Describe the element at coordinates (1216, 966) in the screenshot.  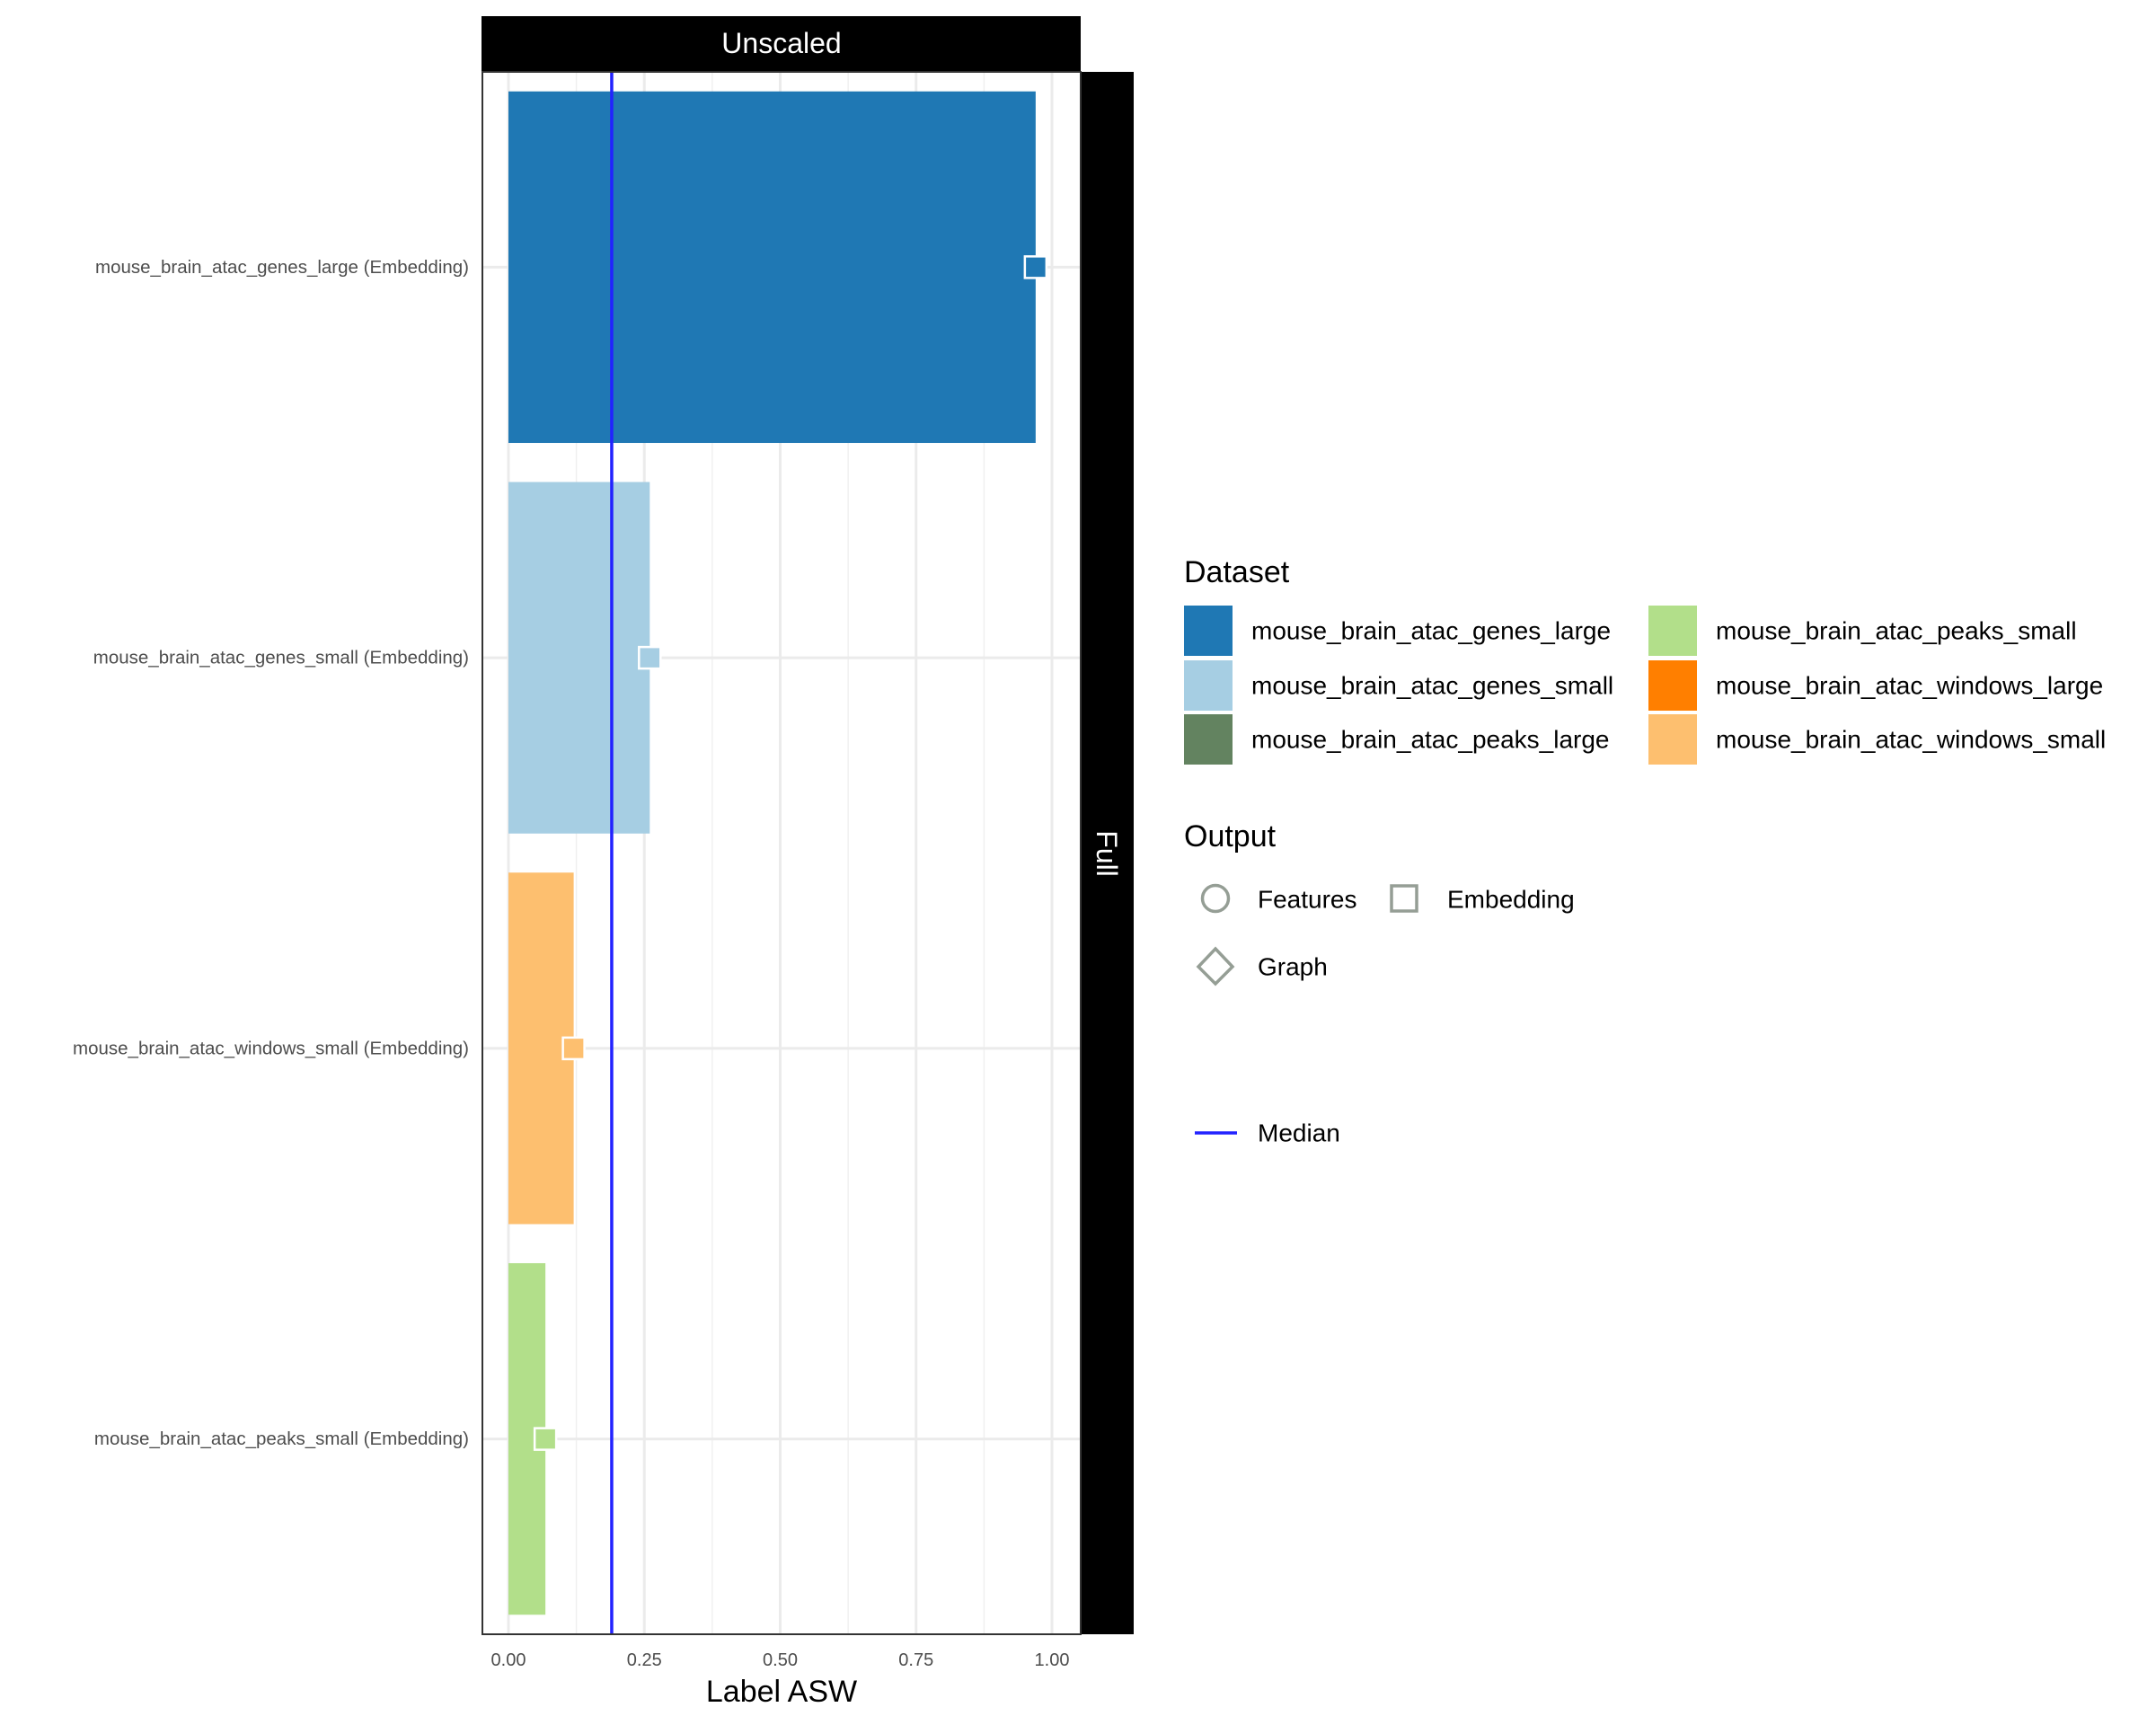
I see `diamond-icon` at that location.